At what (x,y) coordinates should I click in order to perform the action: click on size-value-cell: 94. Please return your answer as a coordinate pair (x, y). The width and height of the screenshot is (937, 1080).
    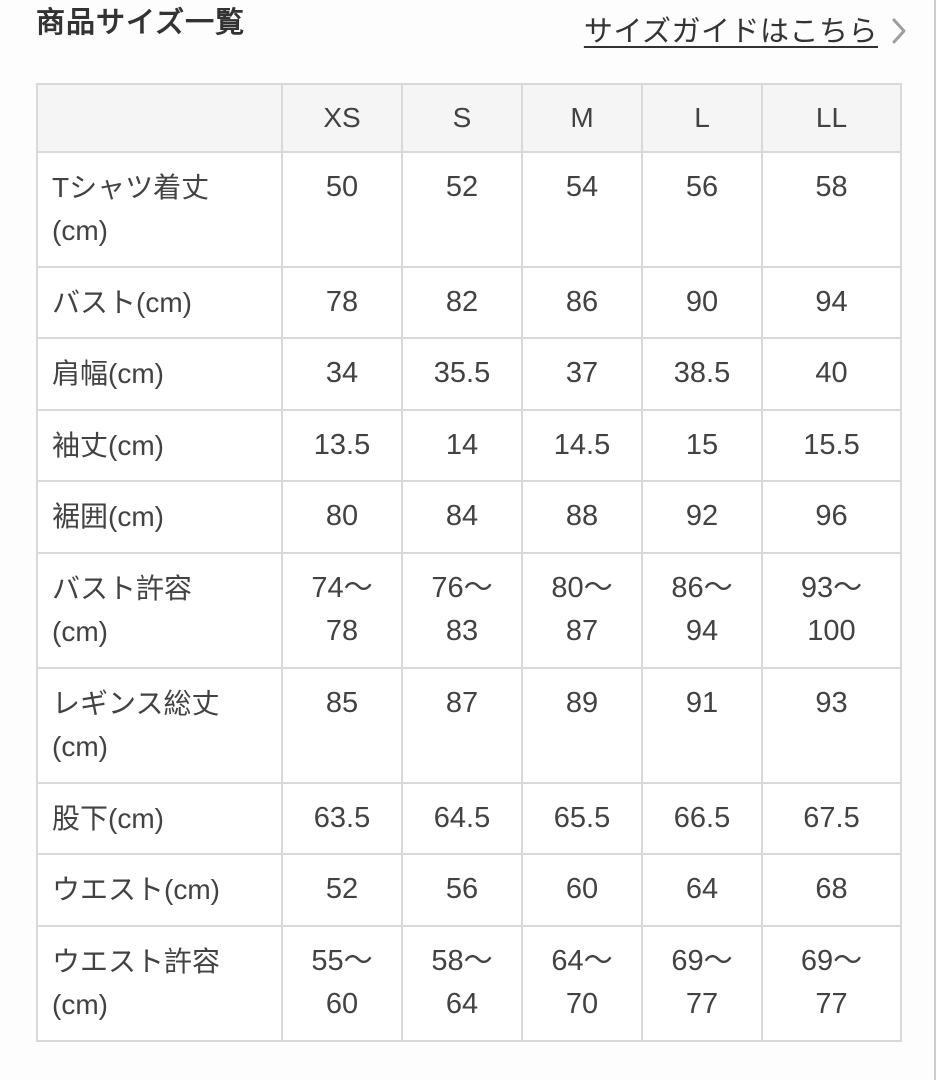
    Looking at the image, I should click on (831, 302).